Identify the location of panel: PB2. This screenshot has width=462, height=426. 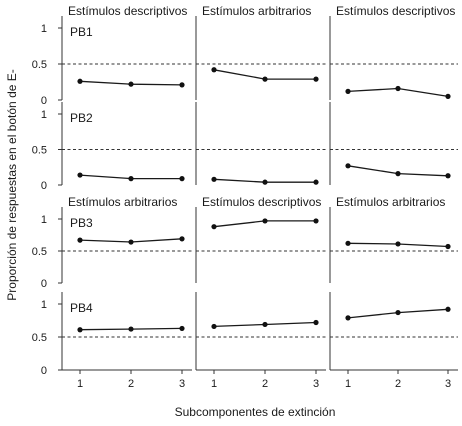
(125, 144).